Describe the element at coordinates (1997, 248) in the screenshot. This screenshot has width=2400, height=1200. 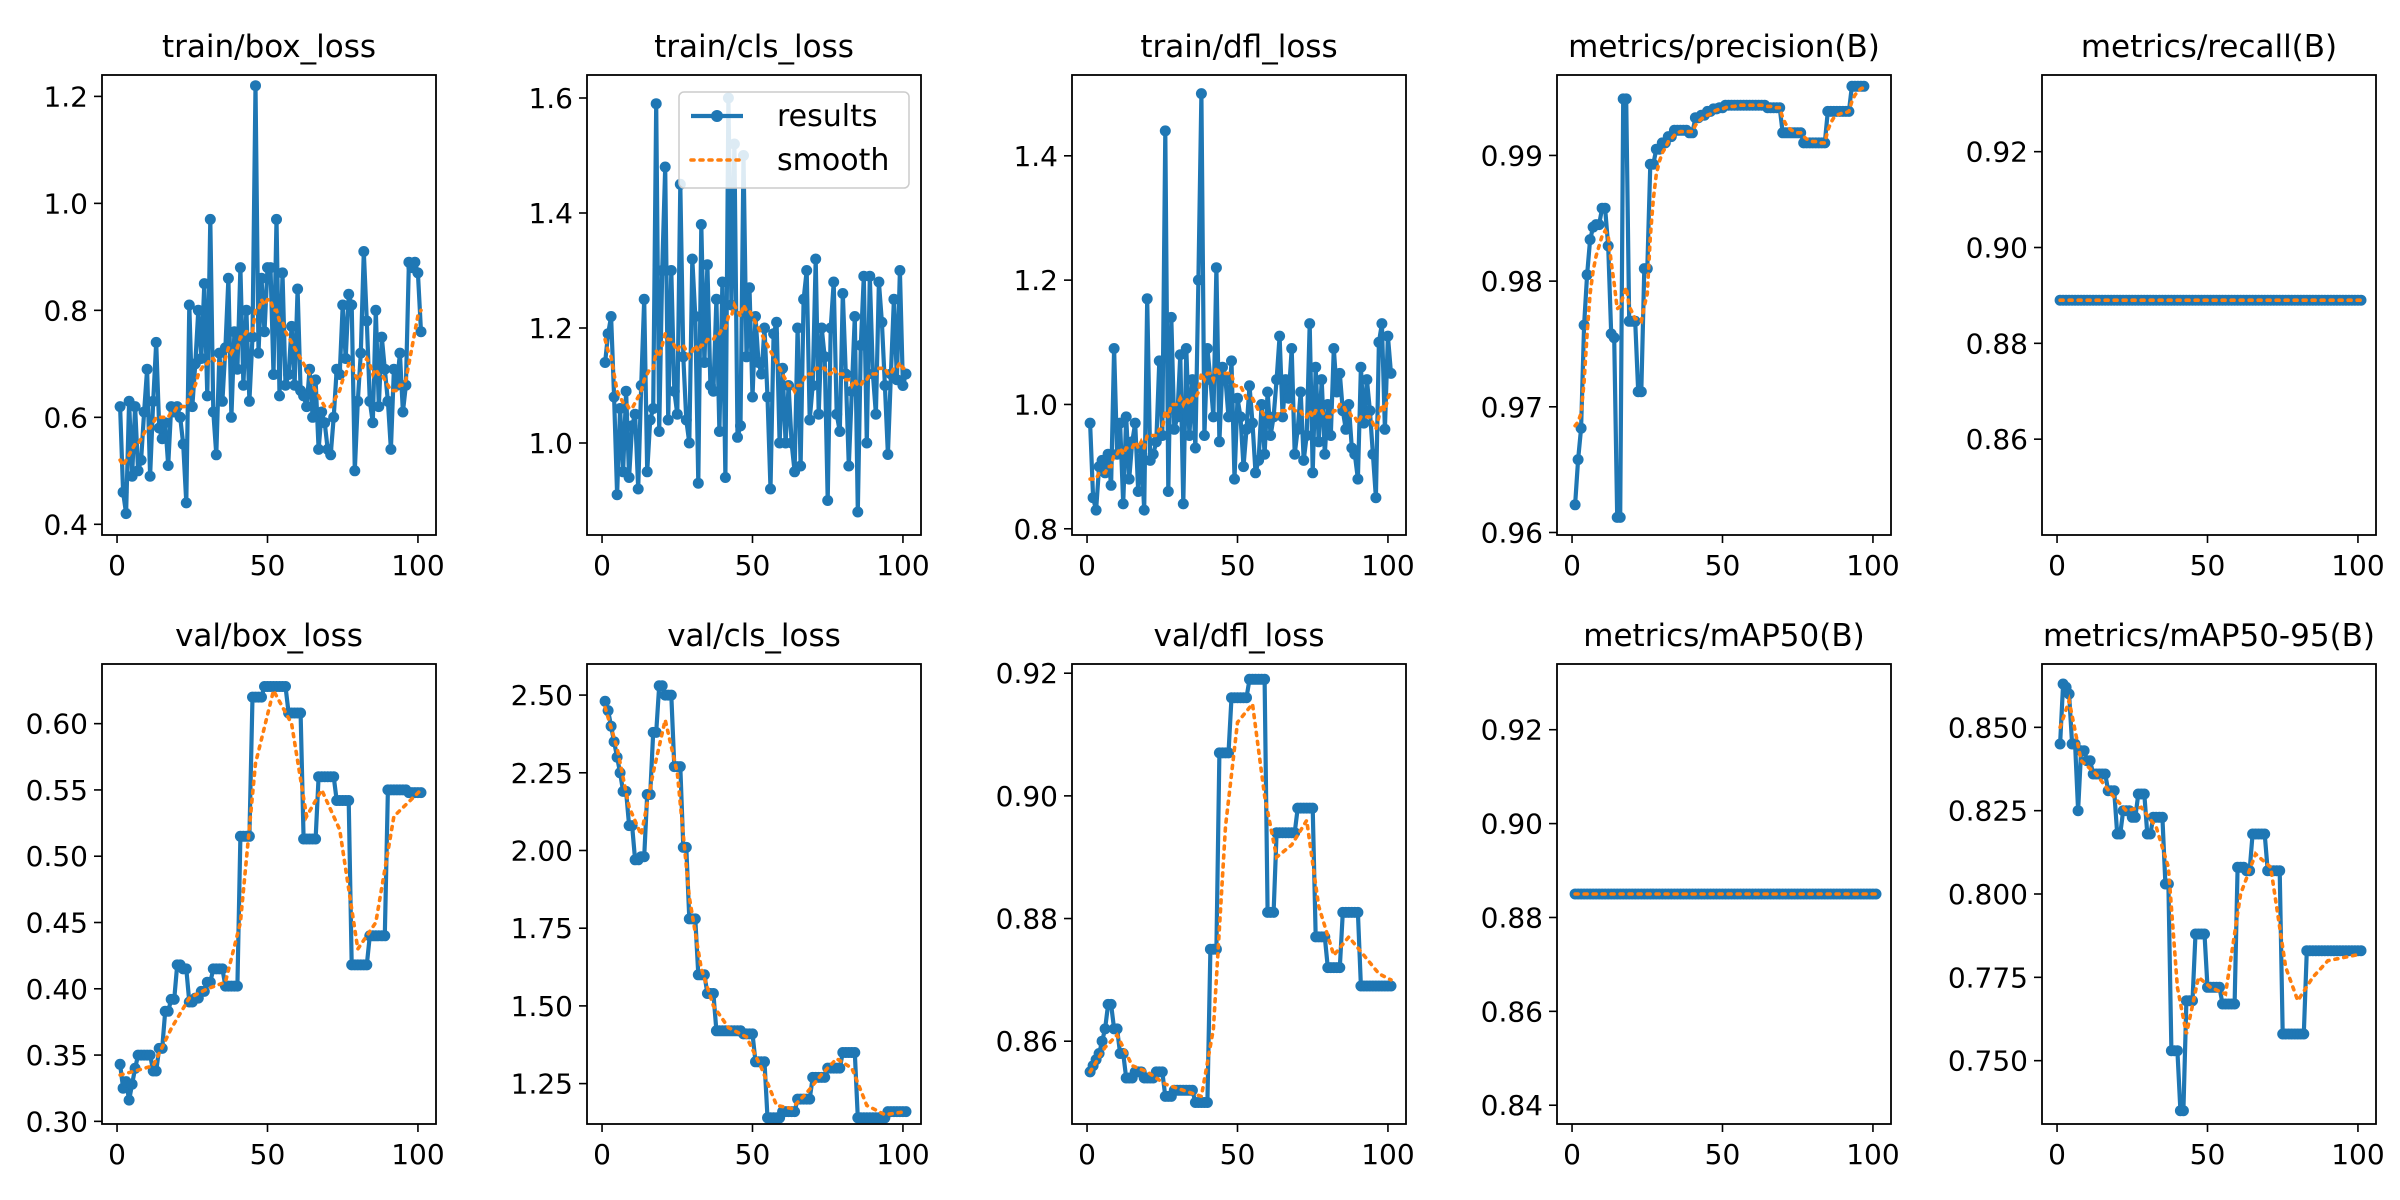
I see `y-tick-label: 0.90` at that location.